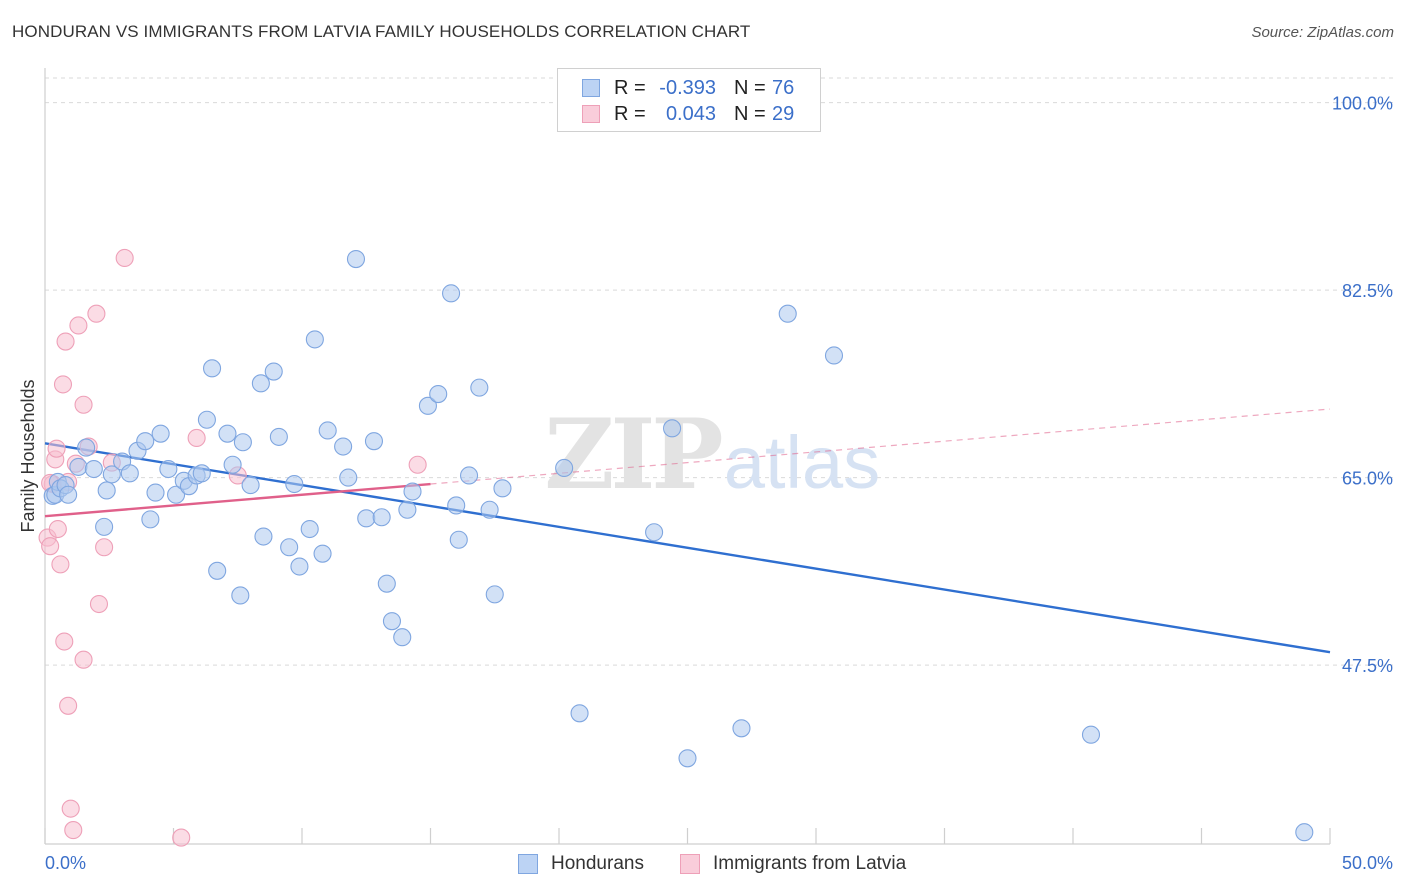  Describe the element at coordinates (597, 863) in the screenshot. I see `legend-label-hondurans: Hondurans` at that location.